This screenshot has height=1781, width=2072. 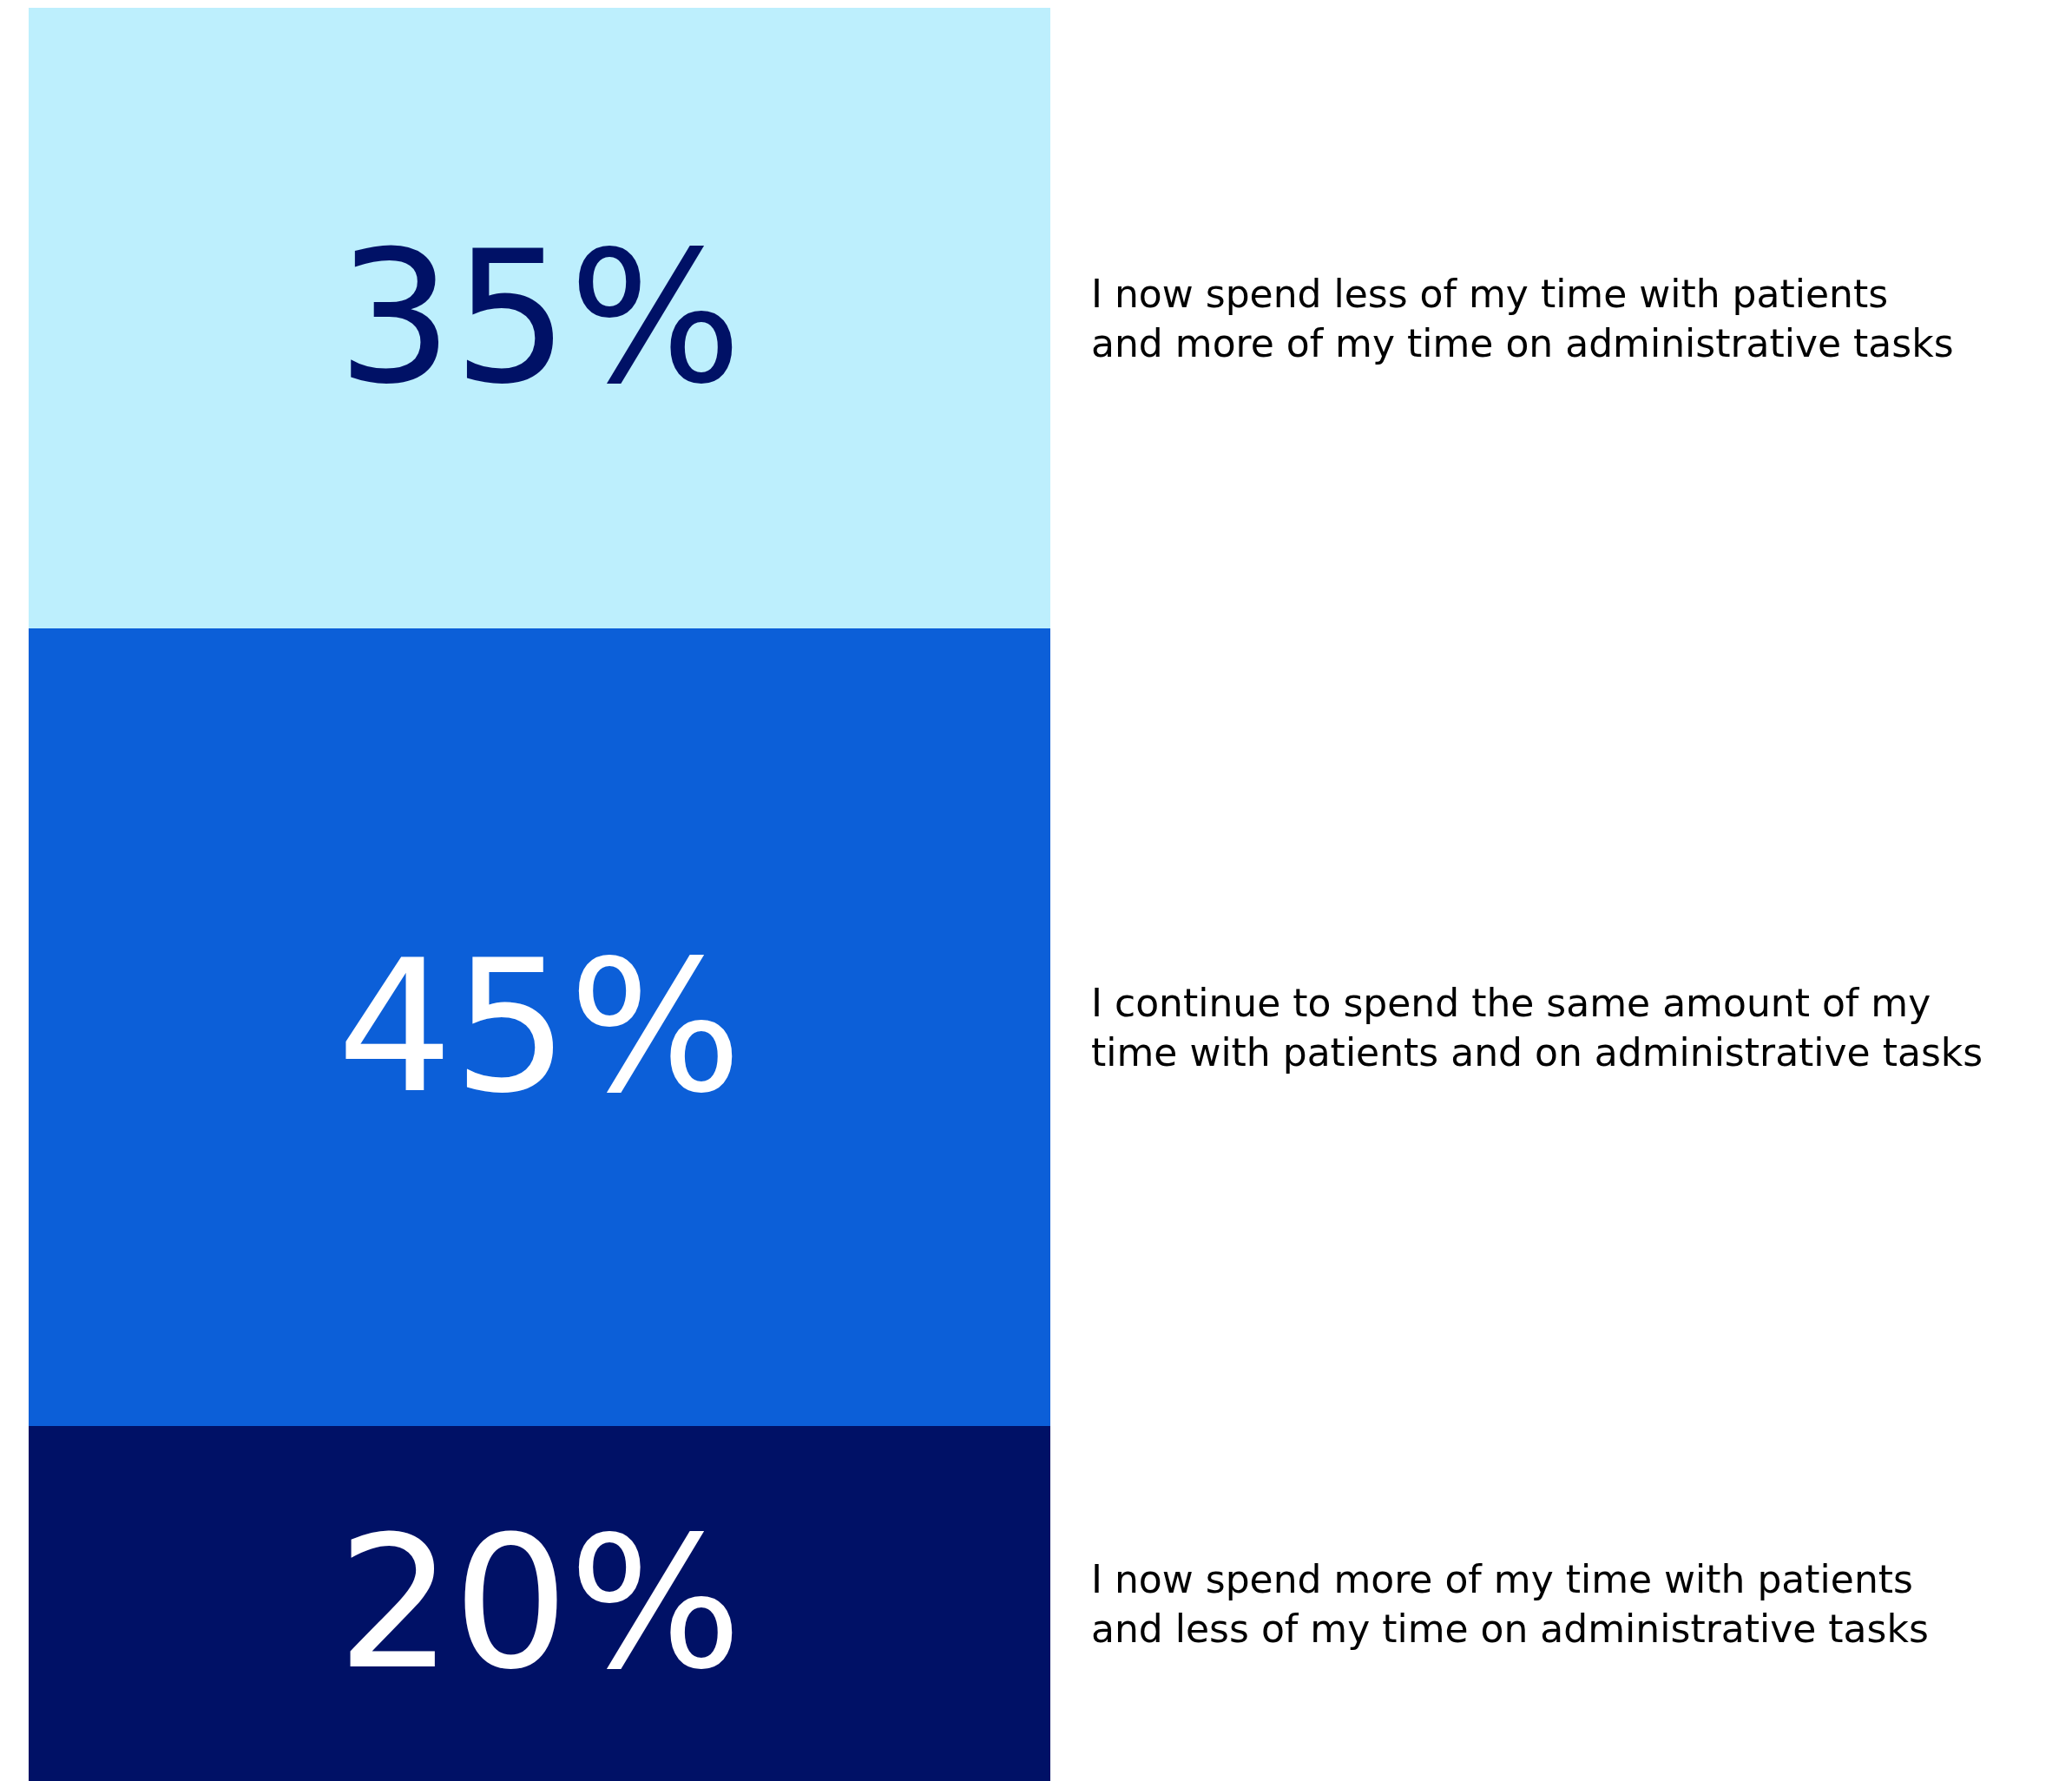 I want to click on data-label: 35%, so click(x=539, y=318).